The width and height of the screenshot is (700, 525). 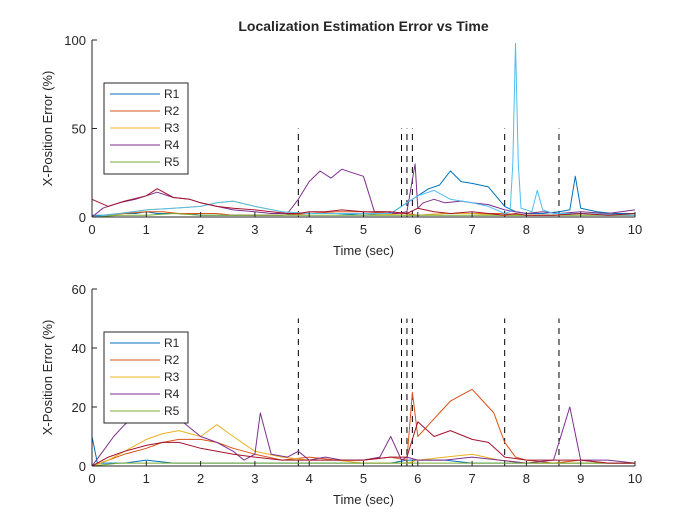 What do you see at coordinates (79, 348) in the screenshot?
I see `y-tick-label: 40` at bounding box center [79, 348].